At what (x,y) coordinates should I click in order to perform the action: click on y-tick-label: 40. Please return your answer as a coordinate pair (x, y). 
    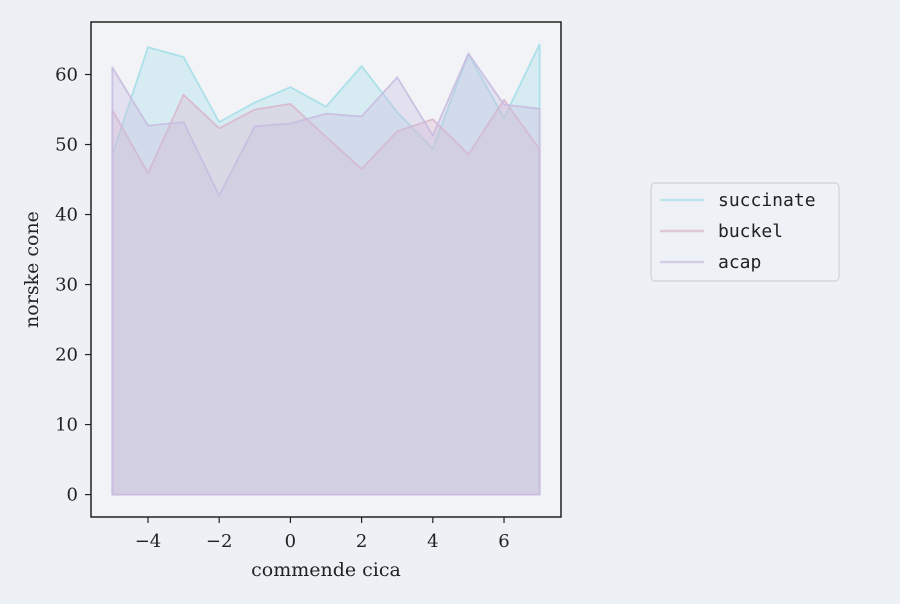
    Looking at the image, I should click on (66, 215).